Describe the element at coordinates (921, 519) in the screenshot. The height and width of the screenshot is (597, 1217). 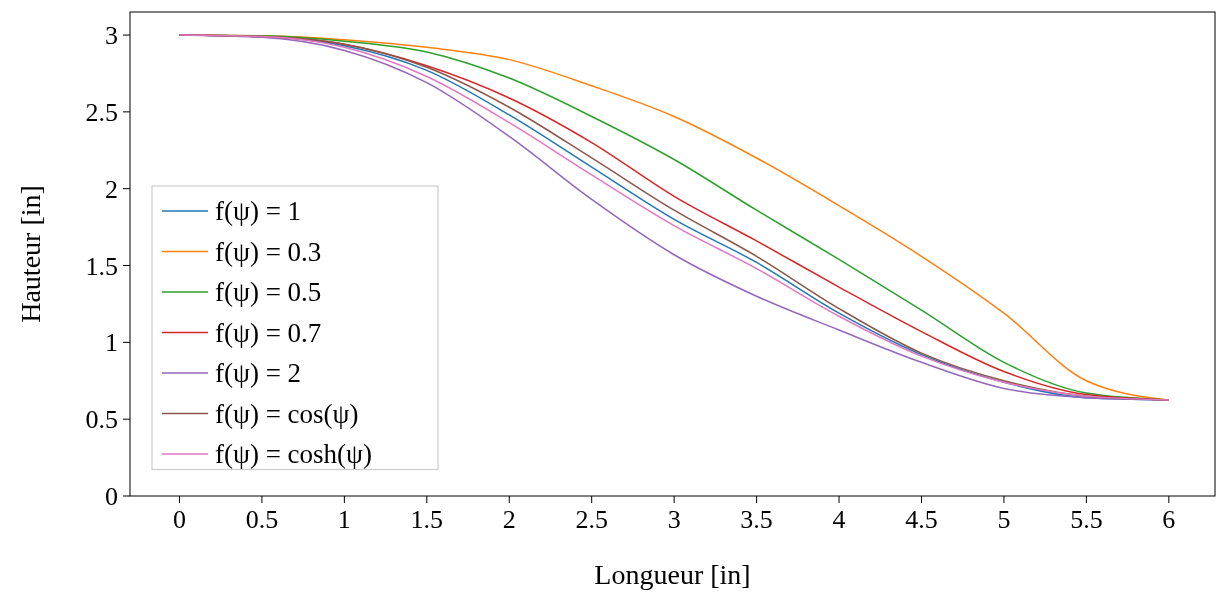
I see `x-tick-label: 4.5` at that location.